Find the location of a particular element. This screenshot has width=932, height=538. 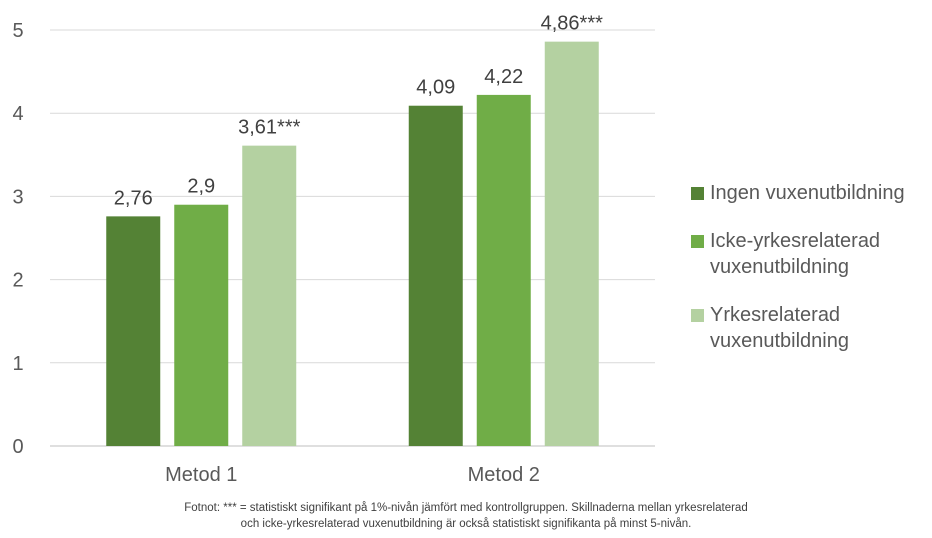

legend-label: Yrkesrelaterad vuxenutbildning is located at coordinates (779, 328).